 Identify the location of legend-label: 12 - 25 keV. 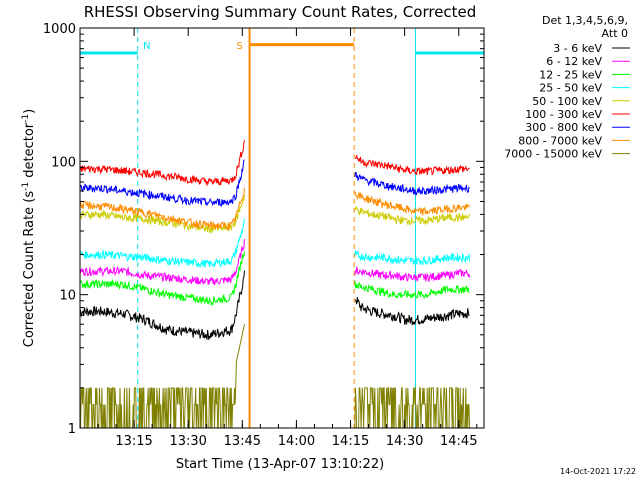
(570, 74).